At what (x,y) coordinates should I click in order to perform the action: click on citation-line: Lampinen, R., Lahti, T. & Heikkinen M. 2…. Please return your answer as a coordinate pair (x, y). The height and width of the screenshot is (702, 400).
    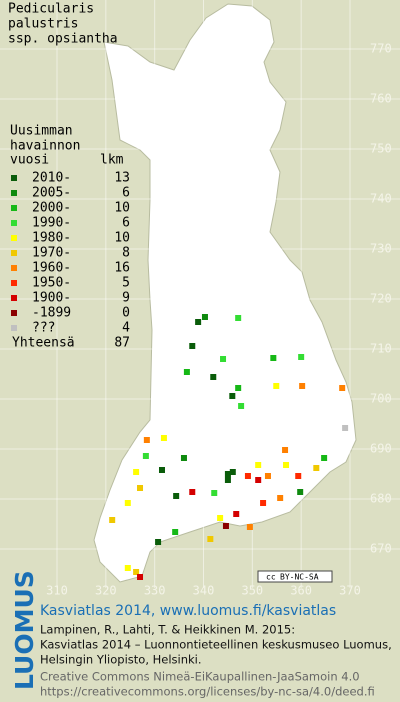
    Looking at the image, I should click on (167, 630).